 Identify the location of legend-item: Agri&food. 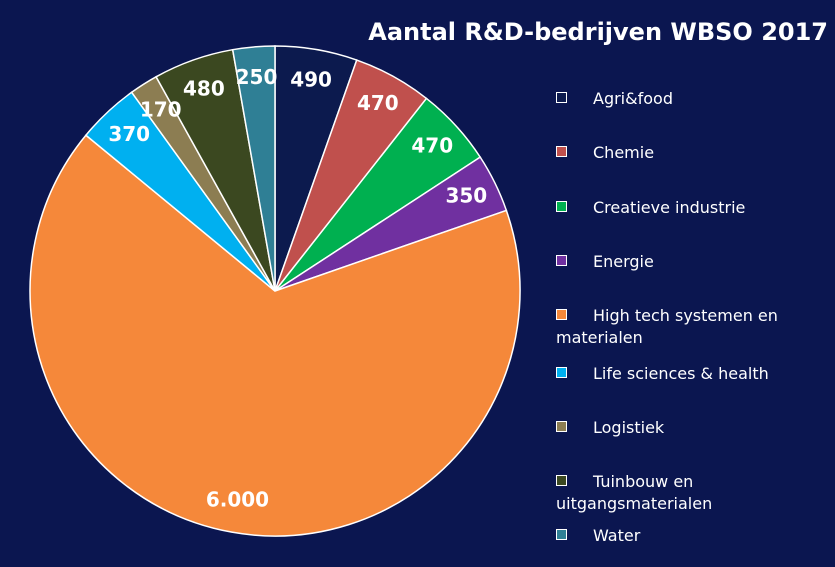
(671, 99).